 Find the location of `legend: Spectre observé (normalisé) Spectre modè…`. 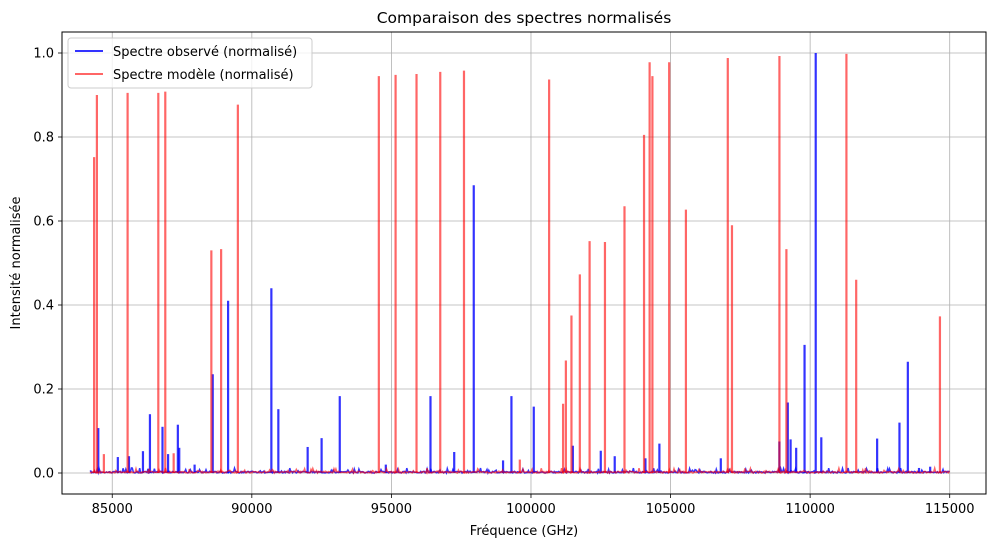

legend: Spectre observé (normalisé) Spectre modè… is located at coordinates (190, 63).